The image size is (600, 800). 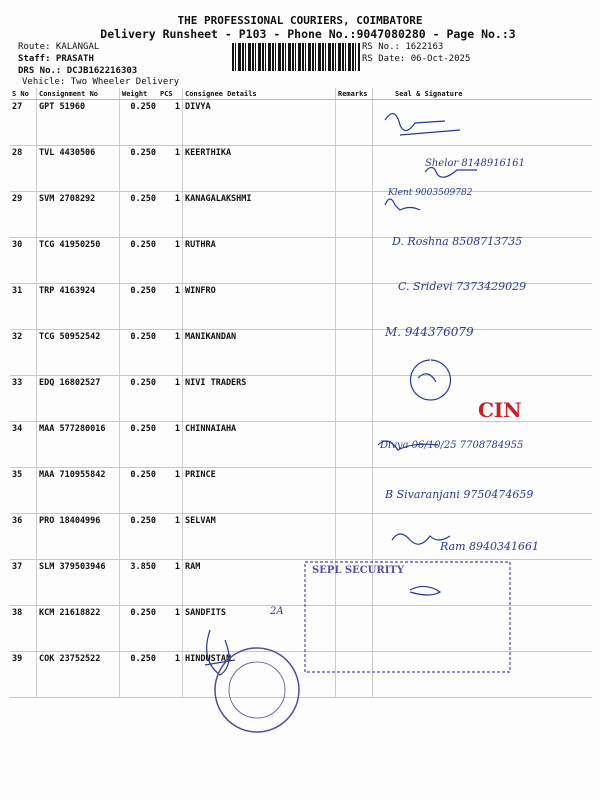 I want to click on hand-r36: B Sivaranjani 9750474659, so click(x=459, y=494).